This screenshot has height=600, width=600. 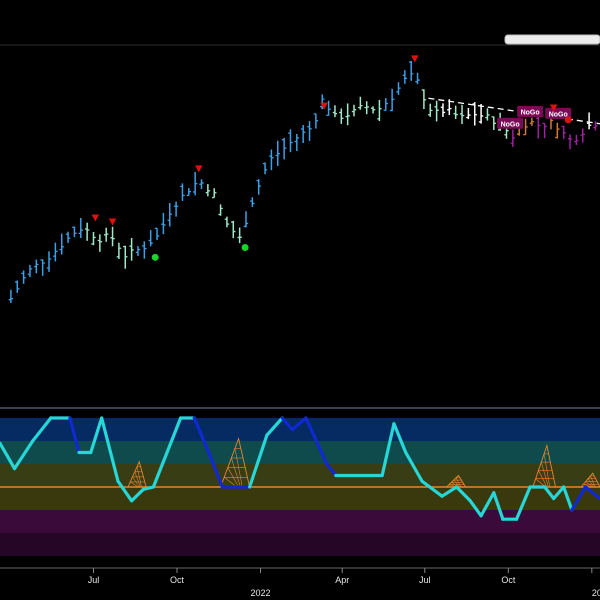 I want to click on nogo-label-box, so click(x=530, y=111).